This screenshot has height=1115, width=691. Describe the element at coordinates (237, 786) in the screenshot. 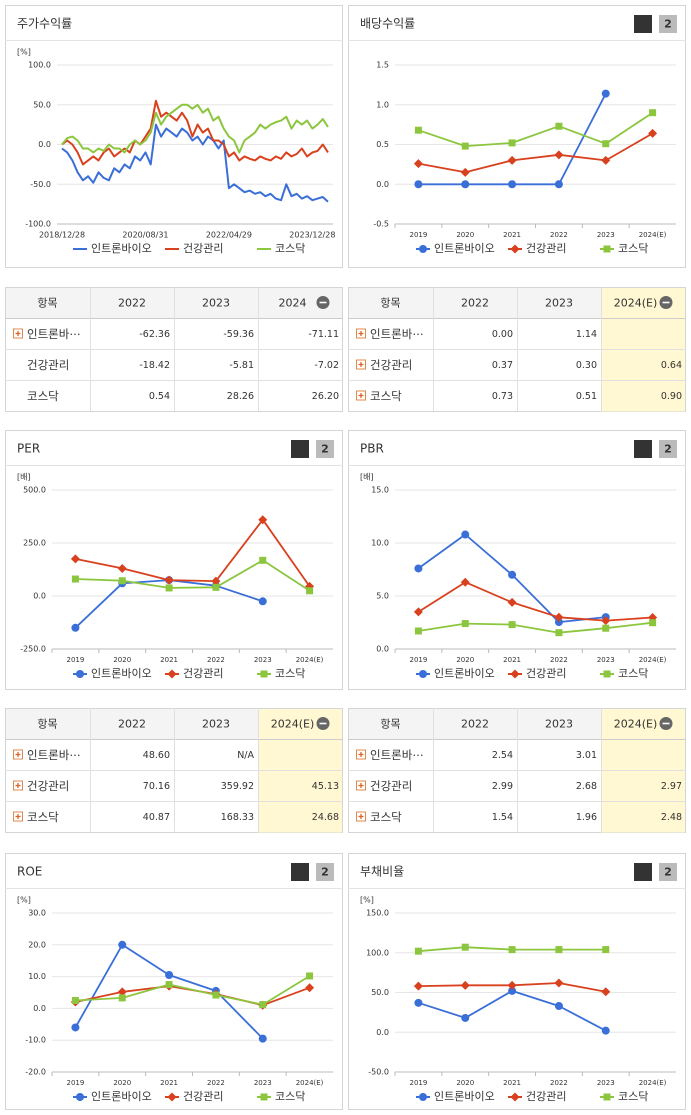

I see `table-cell: 359.92` at that location.